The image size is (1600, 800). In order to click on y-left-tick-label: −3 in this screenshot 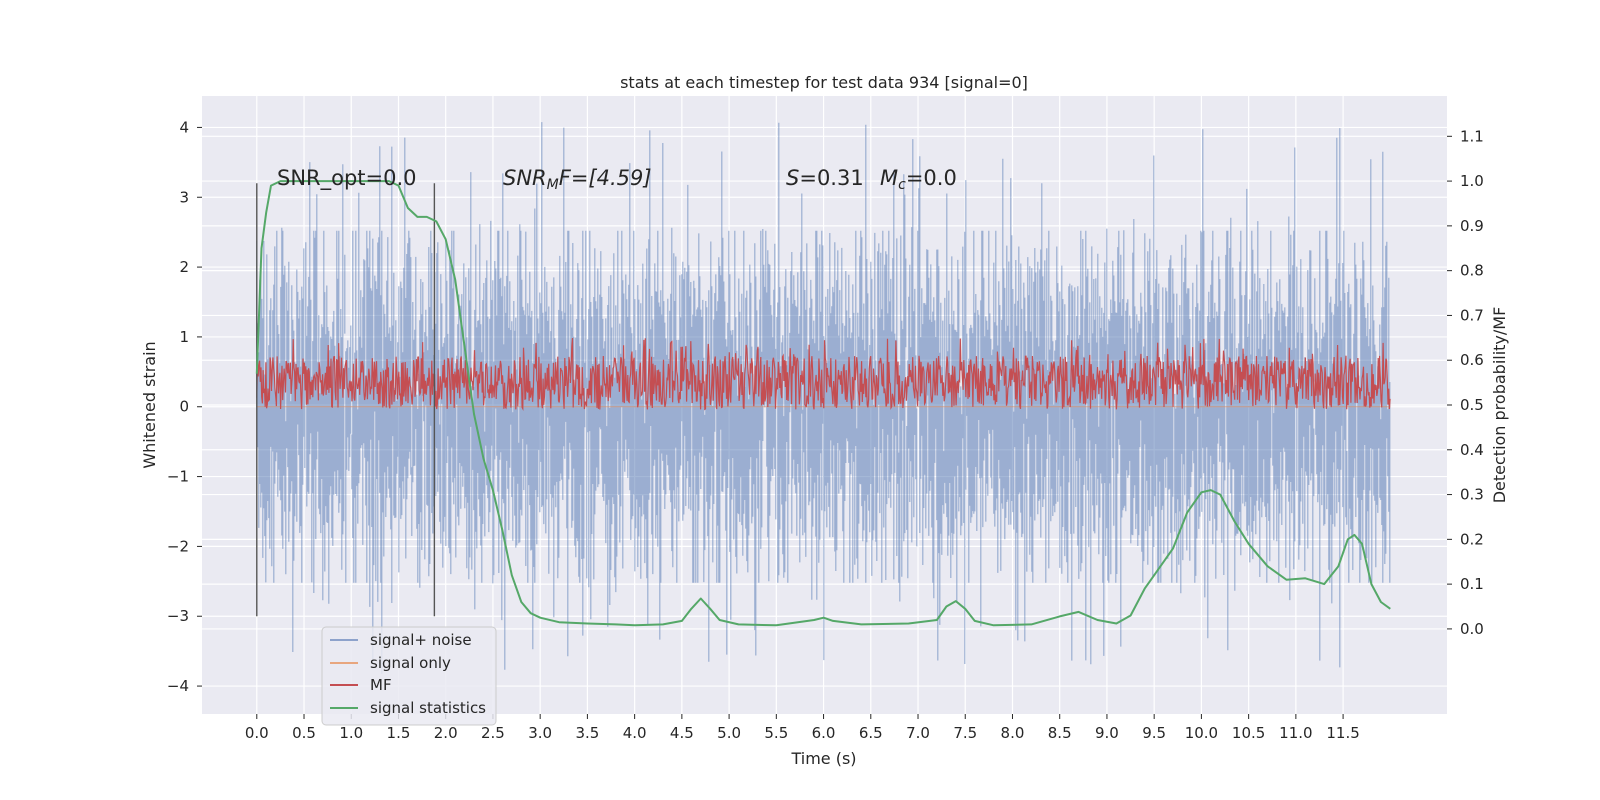, I will do `click(178, 616)`.